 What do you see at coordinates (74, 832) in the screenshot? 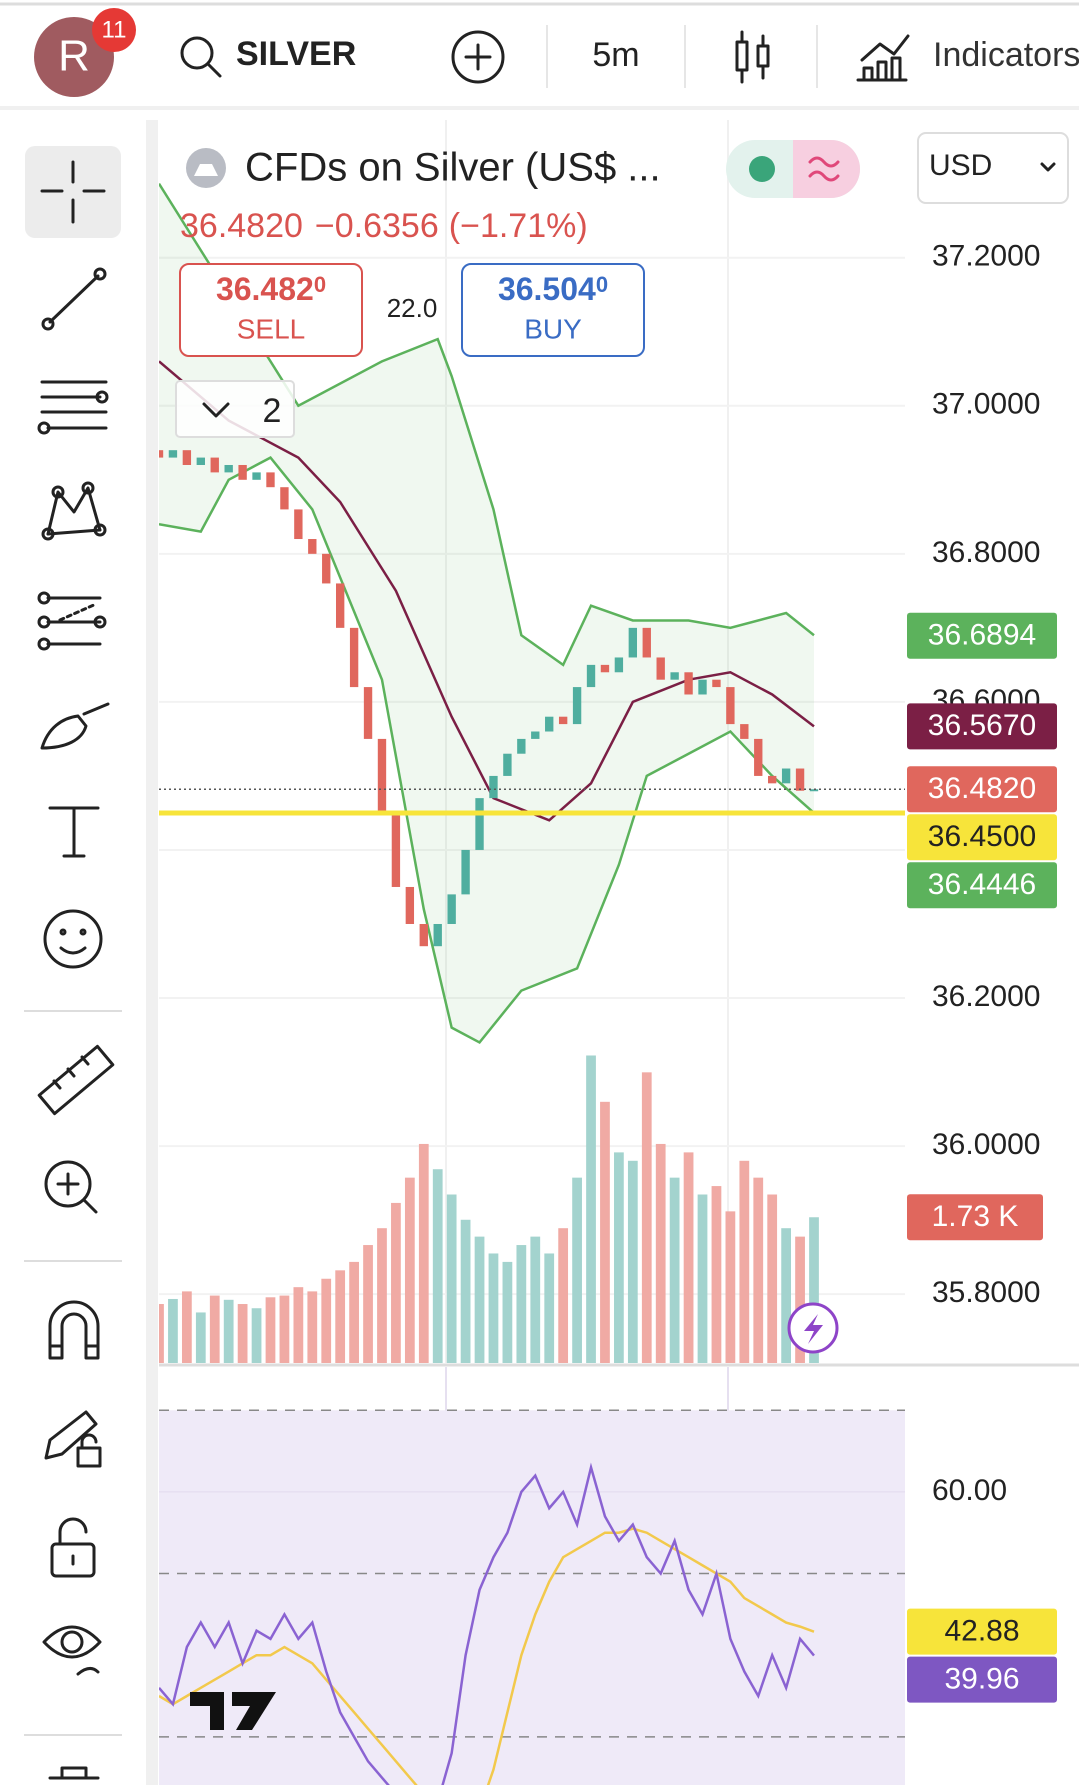
I see `text-tool` at bounding box center [74, 832].